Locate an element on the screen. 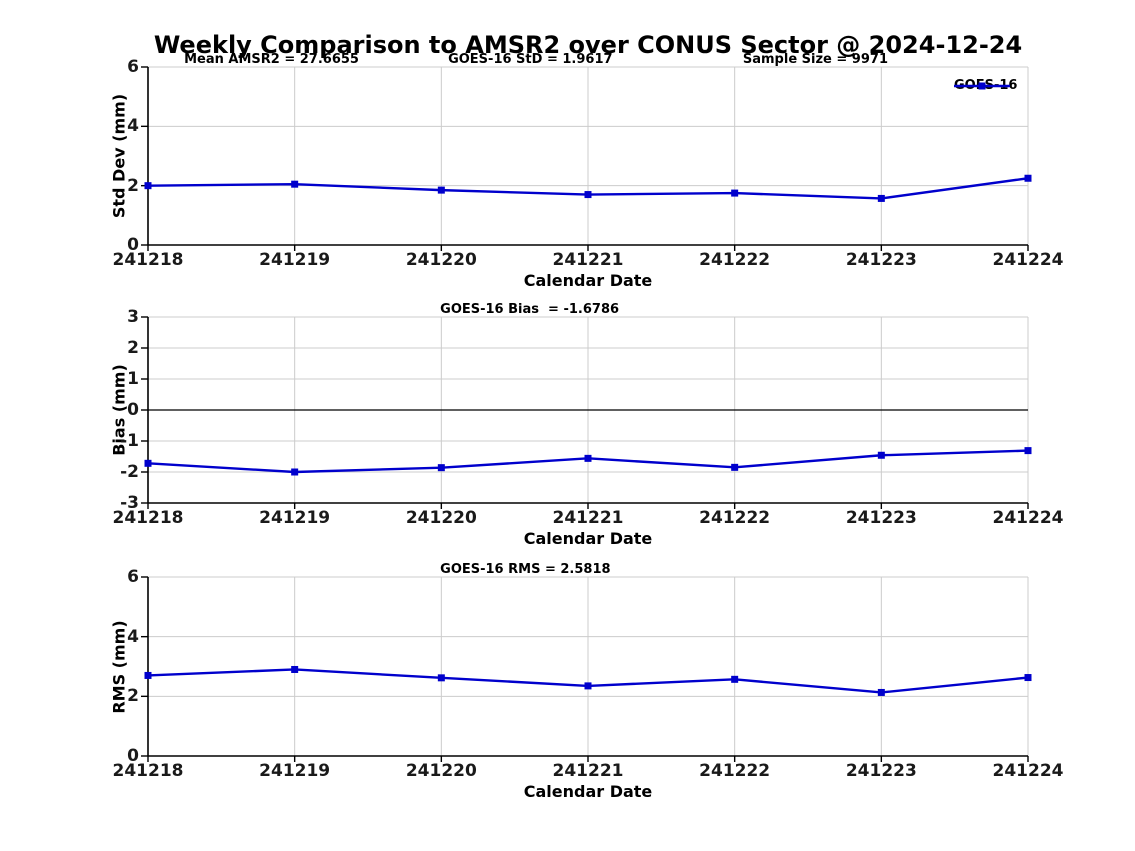  legend-line-sample is located at coordinates (982, 86).